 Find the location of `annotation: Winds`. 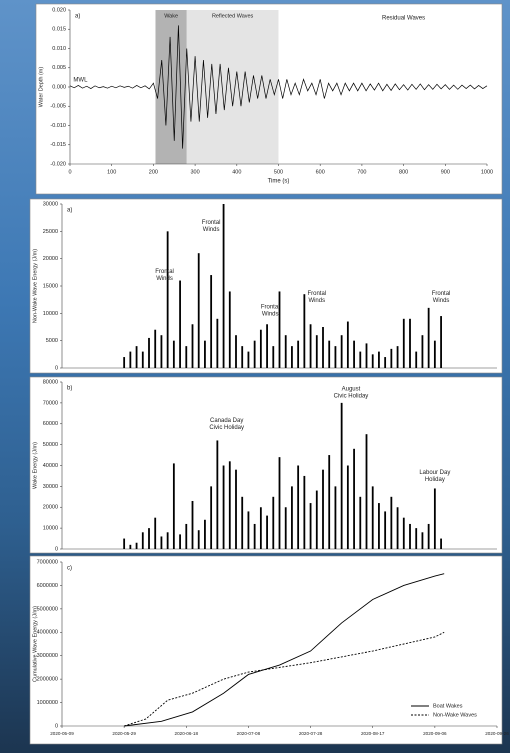

annotation: Winds is located at coordinates (164, 279).